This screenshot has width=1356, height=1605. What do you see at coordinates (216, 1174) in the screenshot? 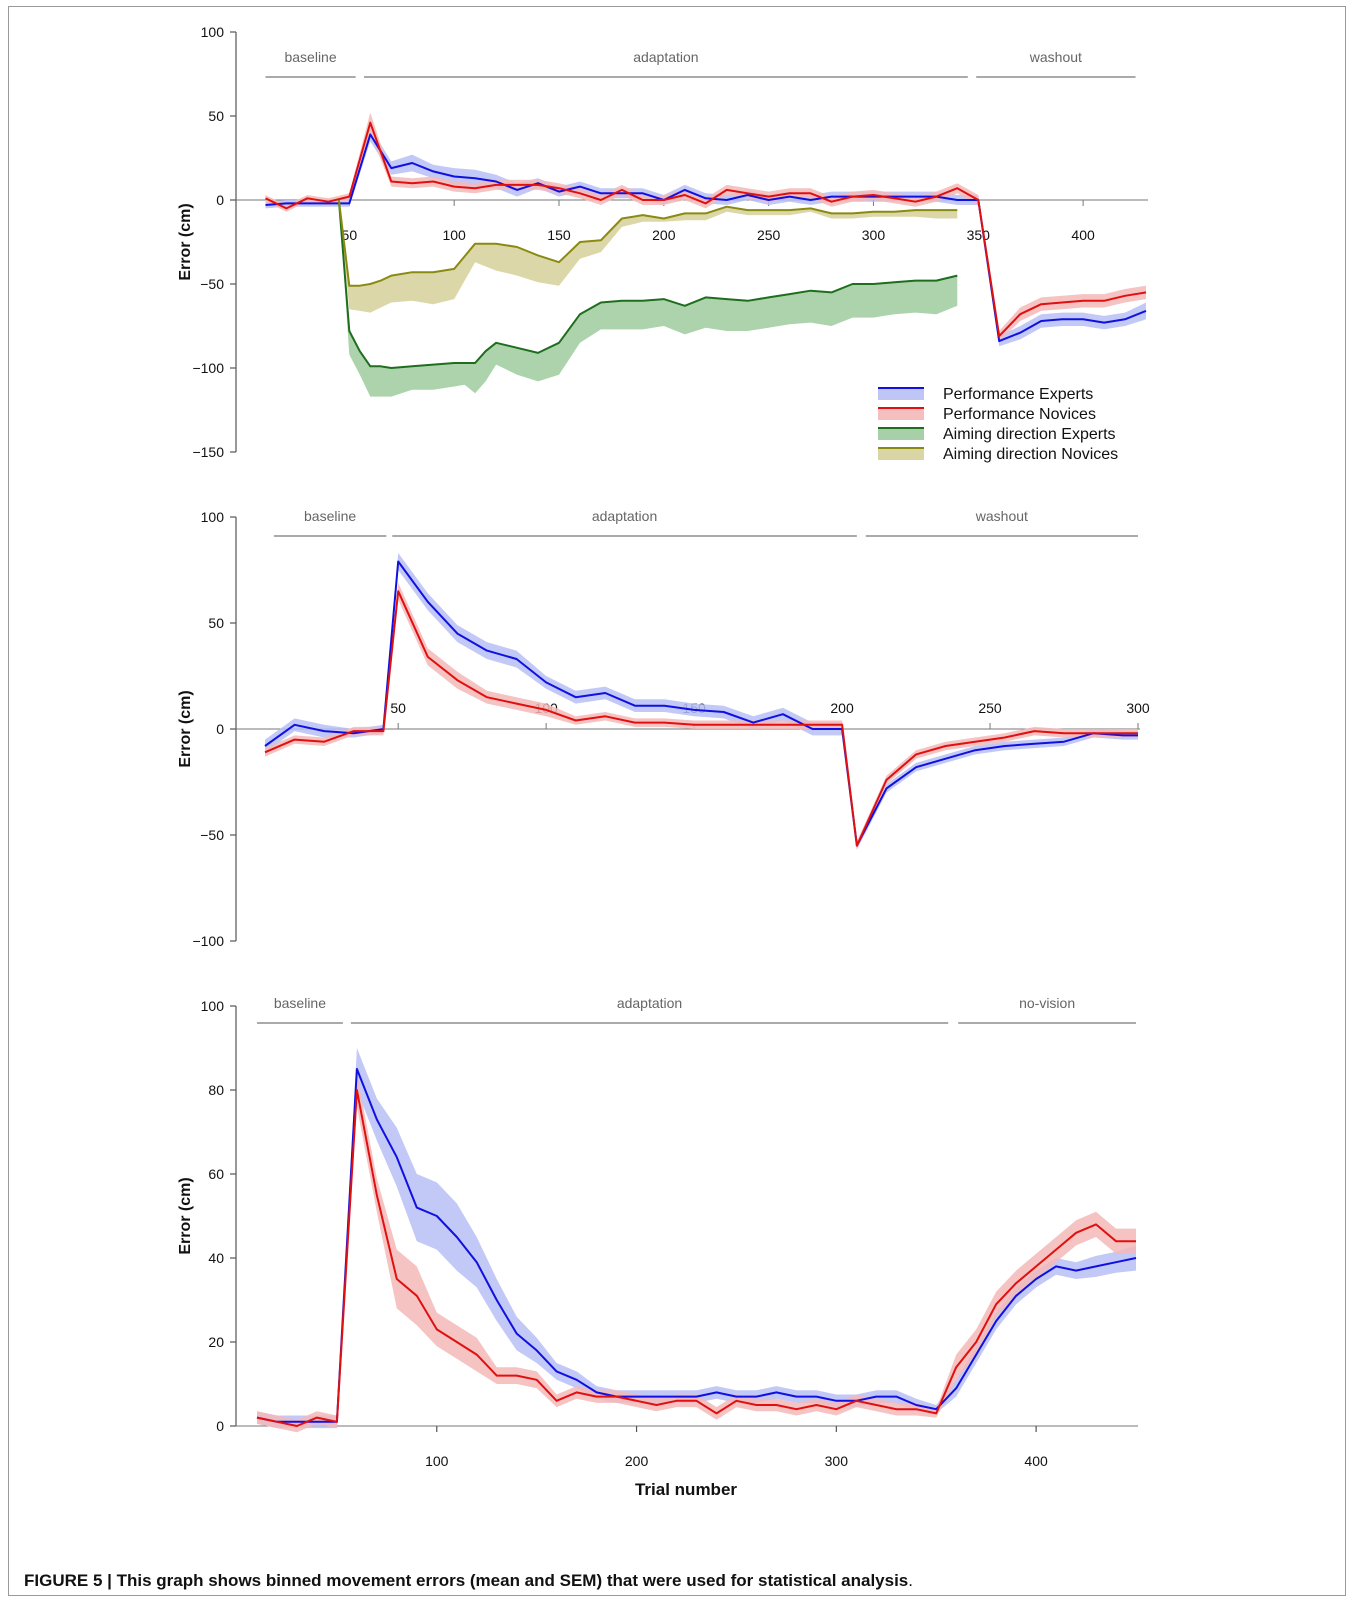
I see `y-tick-label: 60` at bounding box center [216, 1174].